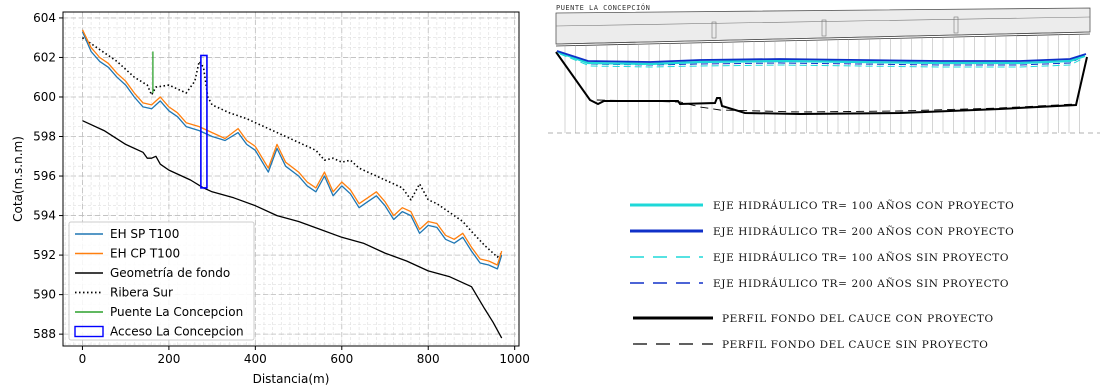 The height and width of the screenshot is (389, 1100). I want to click on ws-tr100-sin-proyecto, so click(822, 60).